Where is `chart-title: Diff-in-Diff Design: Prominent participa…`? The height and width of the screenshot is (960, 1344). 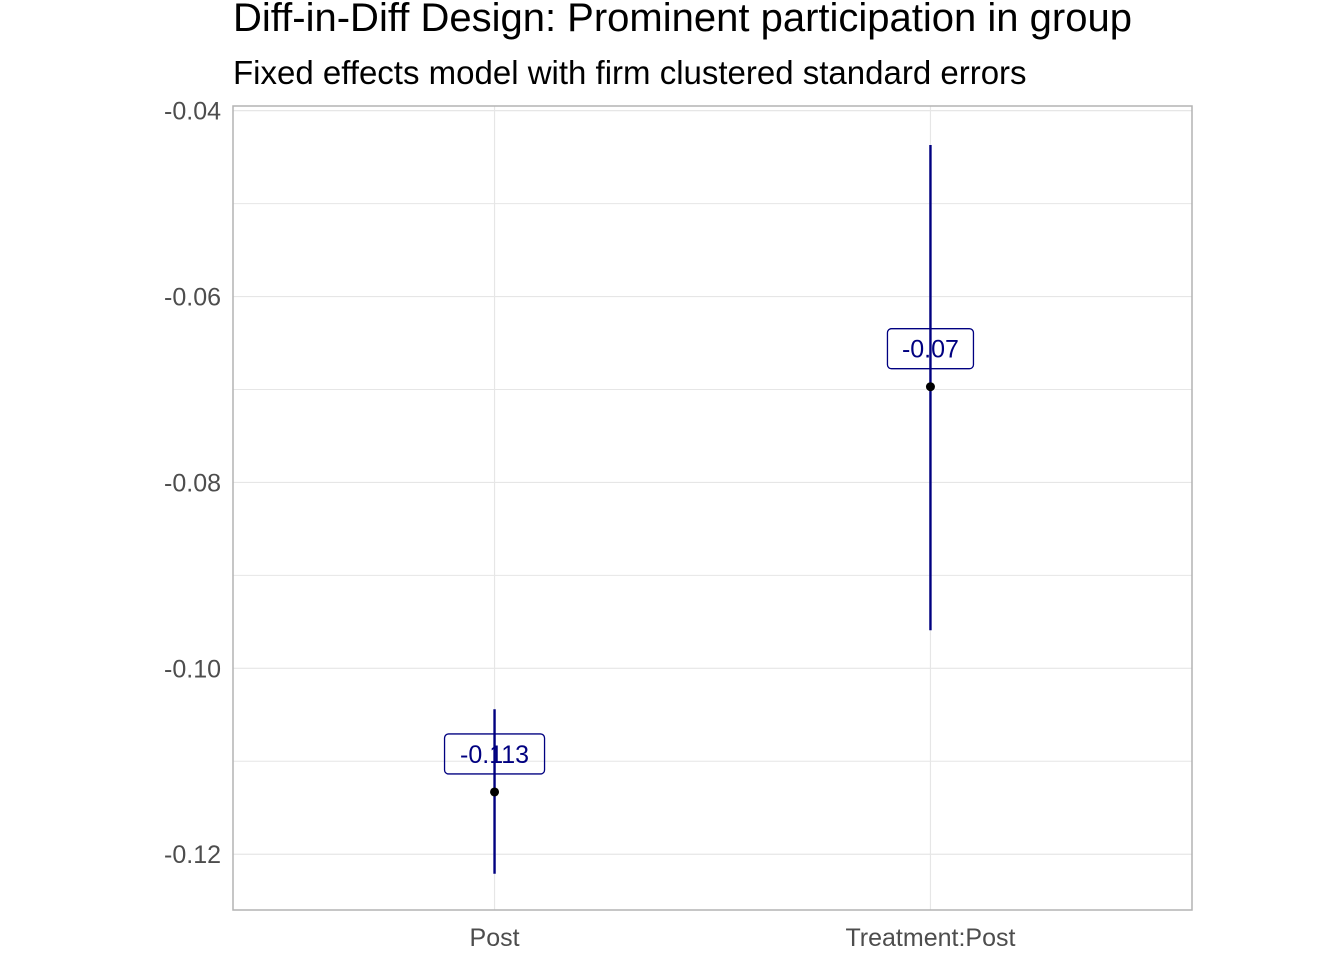
chart-title: Diff-in-Diff Design: Prominent participa… is located at coordinates (682, 20).